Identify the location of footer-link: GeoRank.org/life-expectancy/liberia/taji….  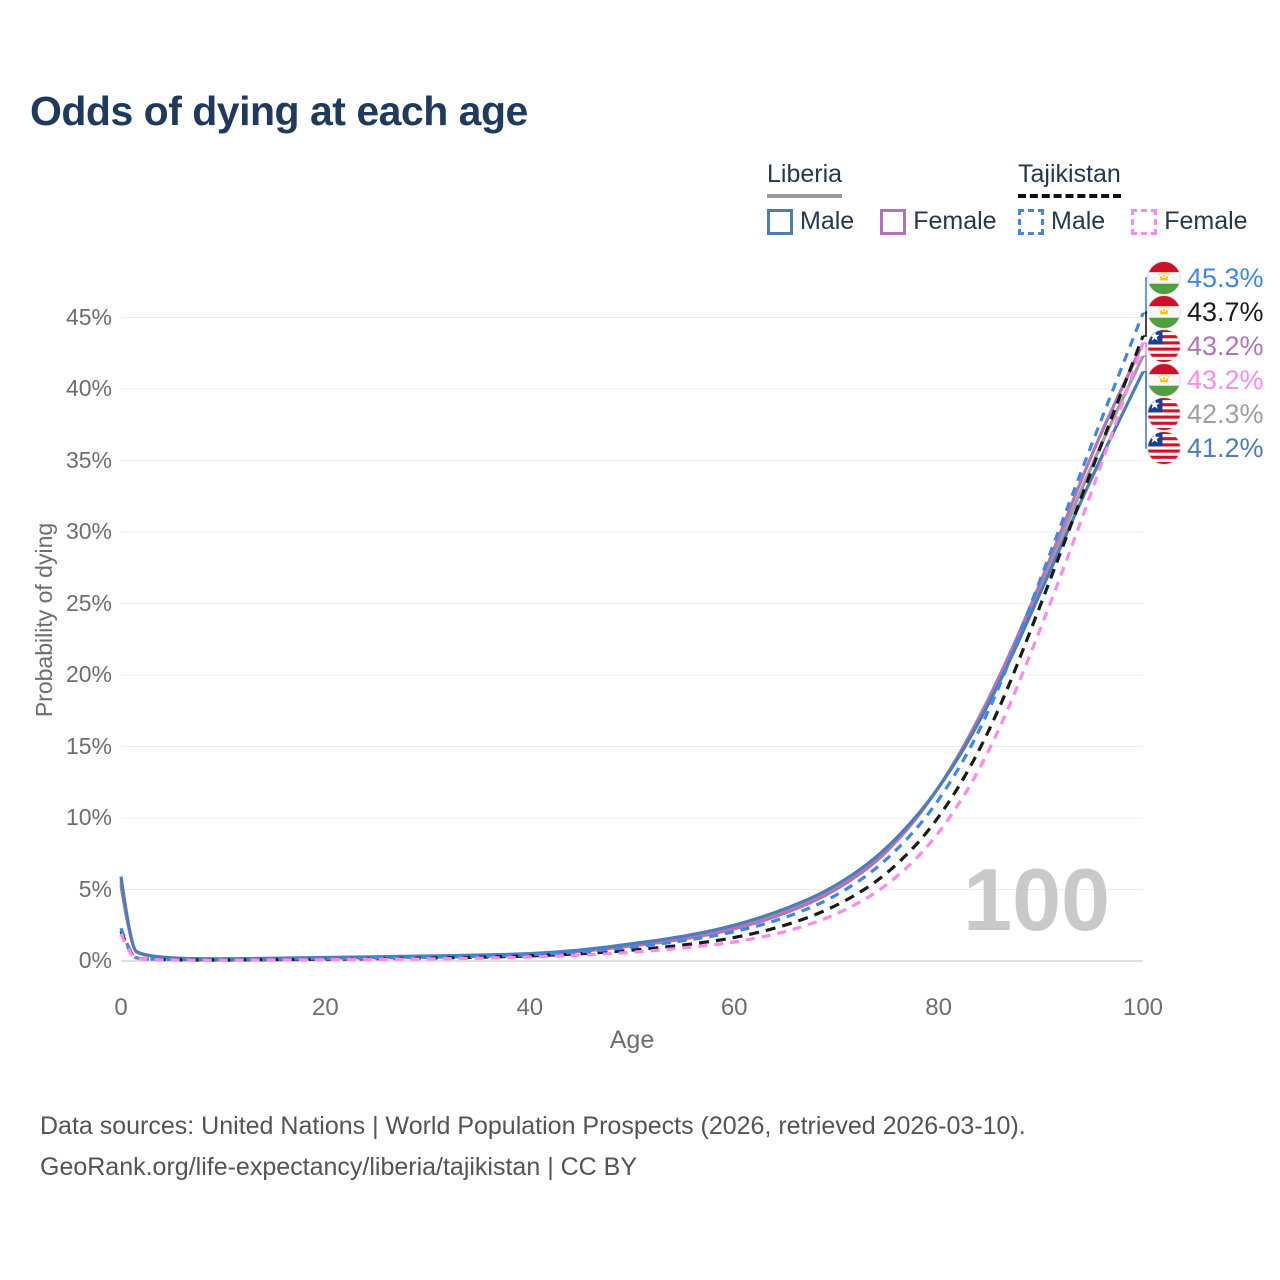
(339, 1167).